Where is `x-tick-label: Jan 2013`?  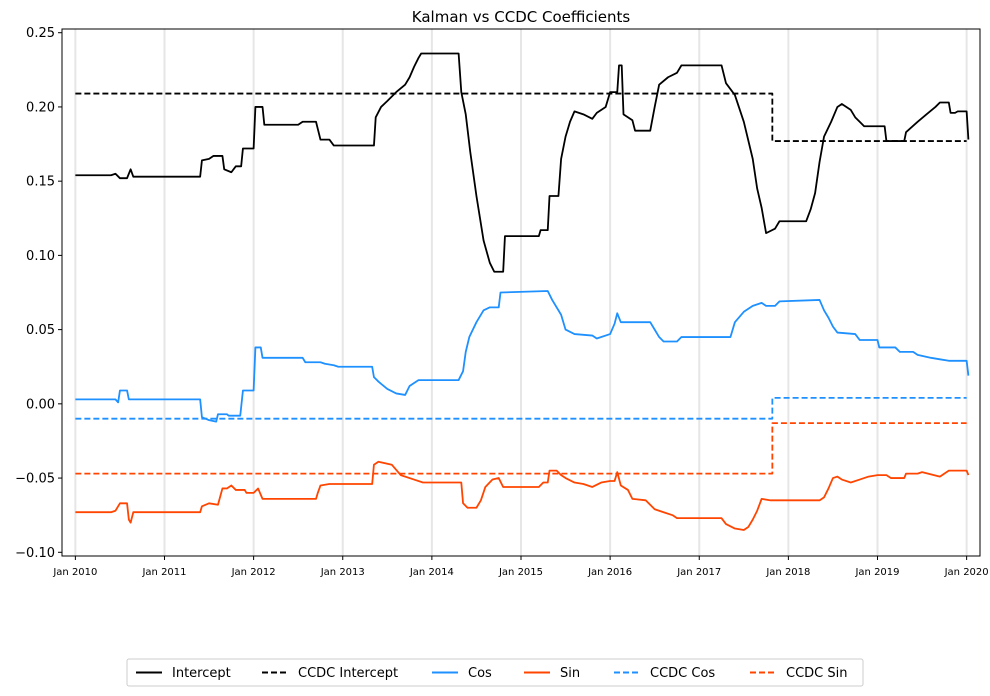 x-tick-label: Jan 2013 is located at coordinates (342, 572).